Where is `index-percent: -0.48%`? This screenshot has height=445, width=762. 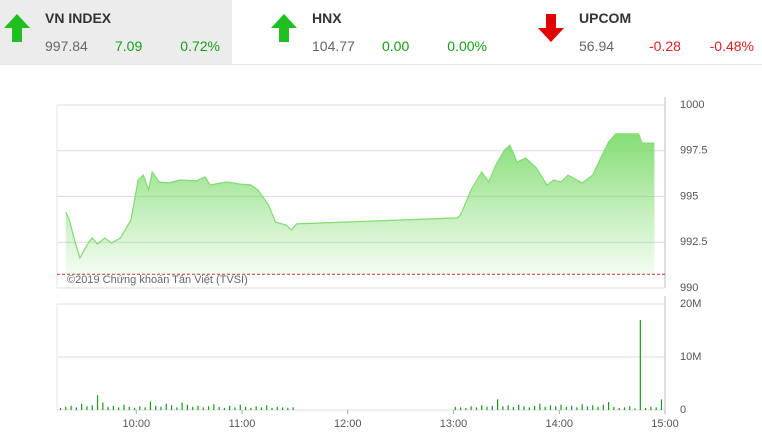 index-percent: -0.48% is located at coordinates (731, 46).